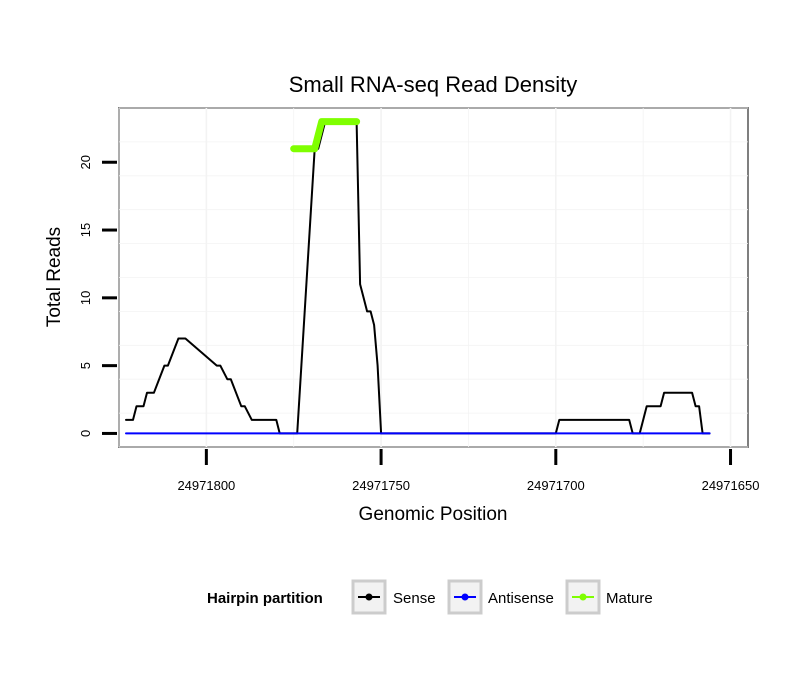 The height and width of the screenshot is (690, 810). What do you see at coordinates (556, 485) in the screenshot?
I see `x-tick-label-24971700: 24971700` at bounding box center [556, 485].